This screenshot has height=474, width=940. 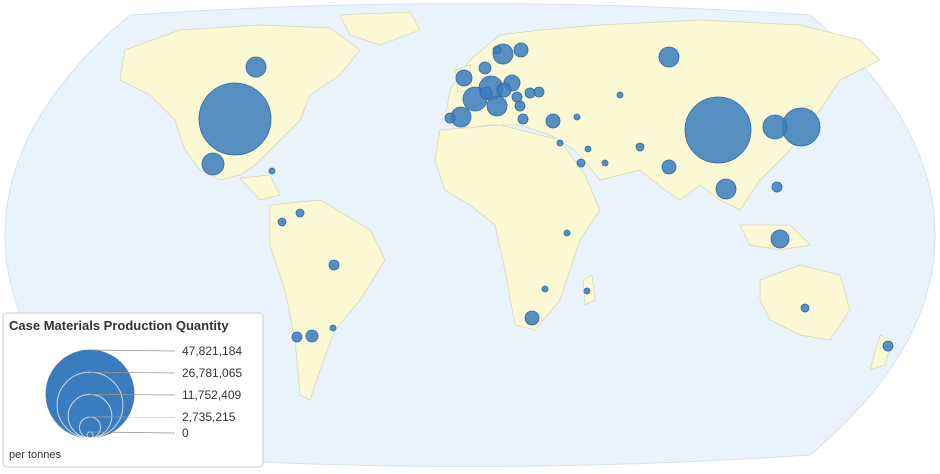 What do you see at coordinates (119, 325) in the screenshot?
I see `legend-title: Case Materials Production Quantity` at bounding box center [119, 325].